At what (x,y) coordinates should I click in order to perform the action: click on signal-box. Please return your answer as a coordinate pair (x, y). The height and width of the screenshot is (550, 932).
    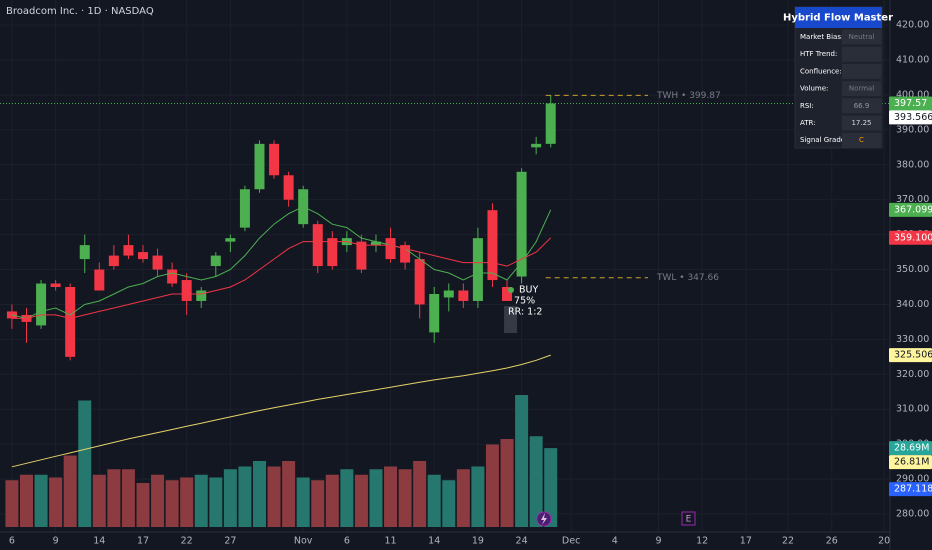
    Looking at the image, I should click on (511, 319).